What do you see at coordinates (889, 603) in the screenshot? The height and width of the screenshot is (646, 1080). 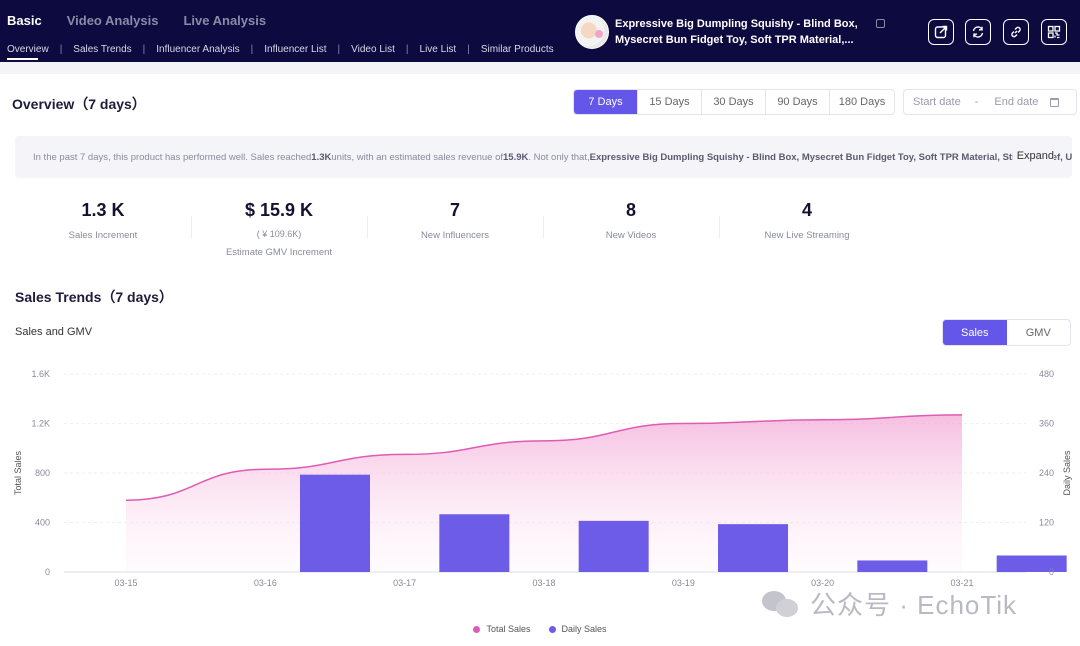 I see `watermark: 公众号 · EchoTik` at bounding box center [889, 603].